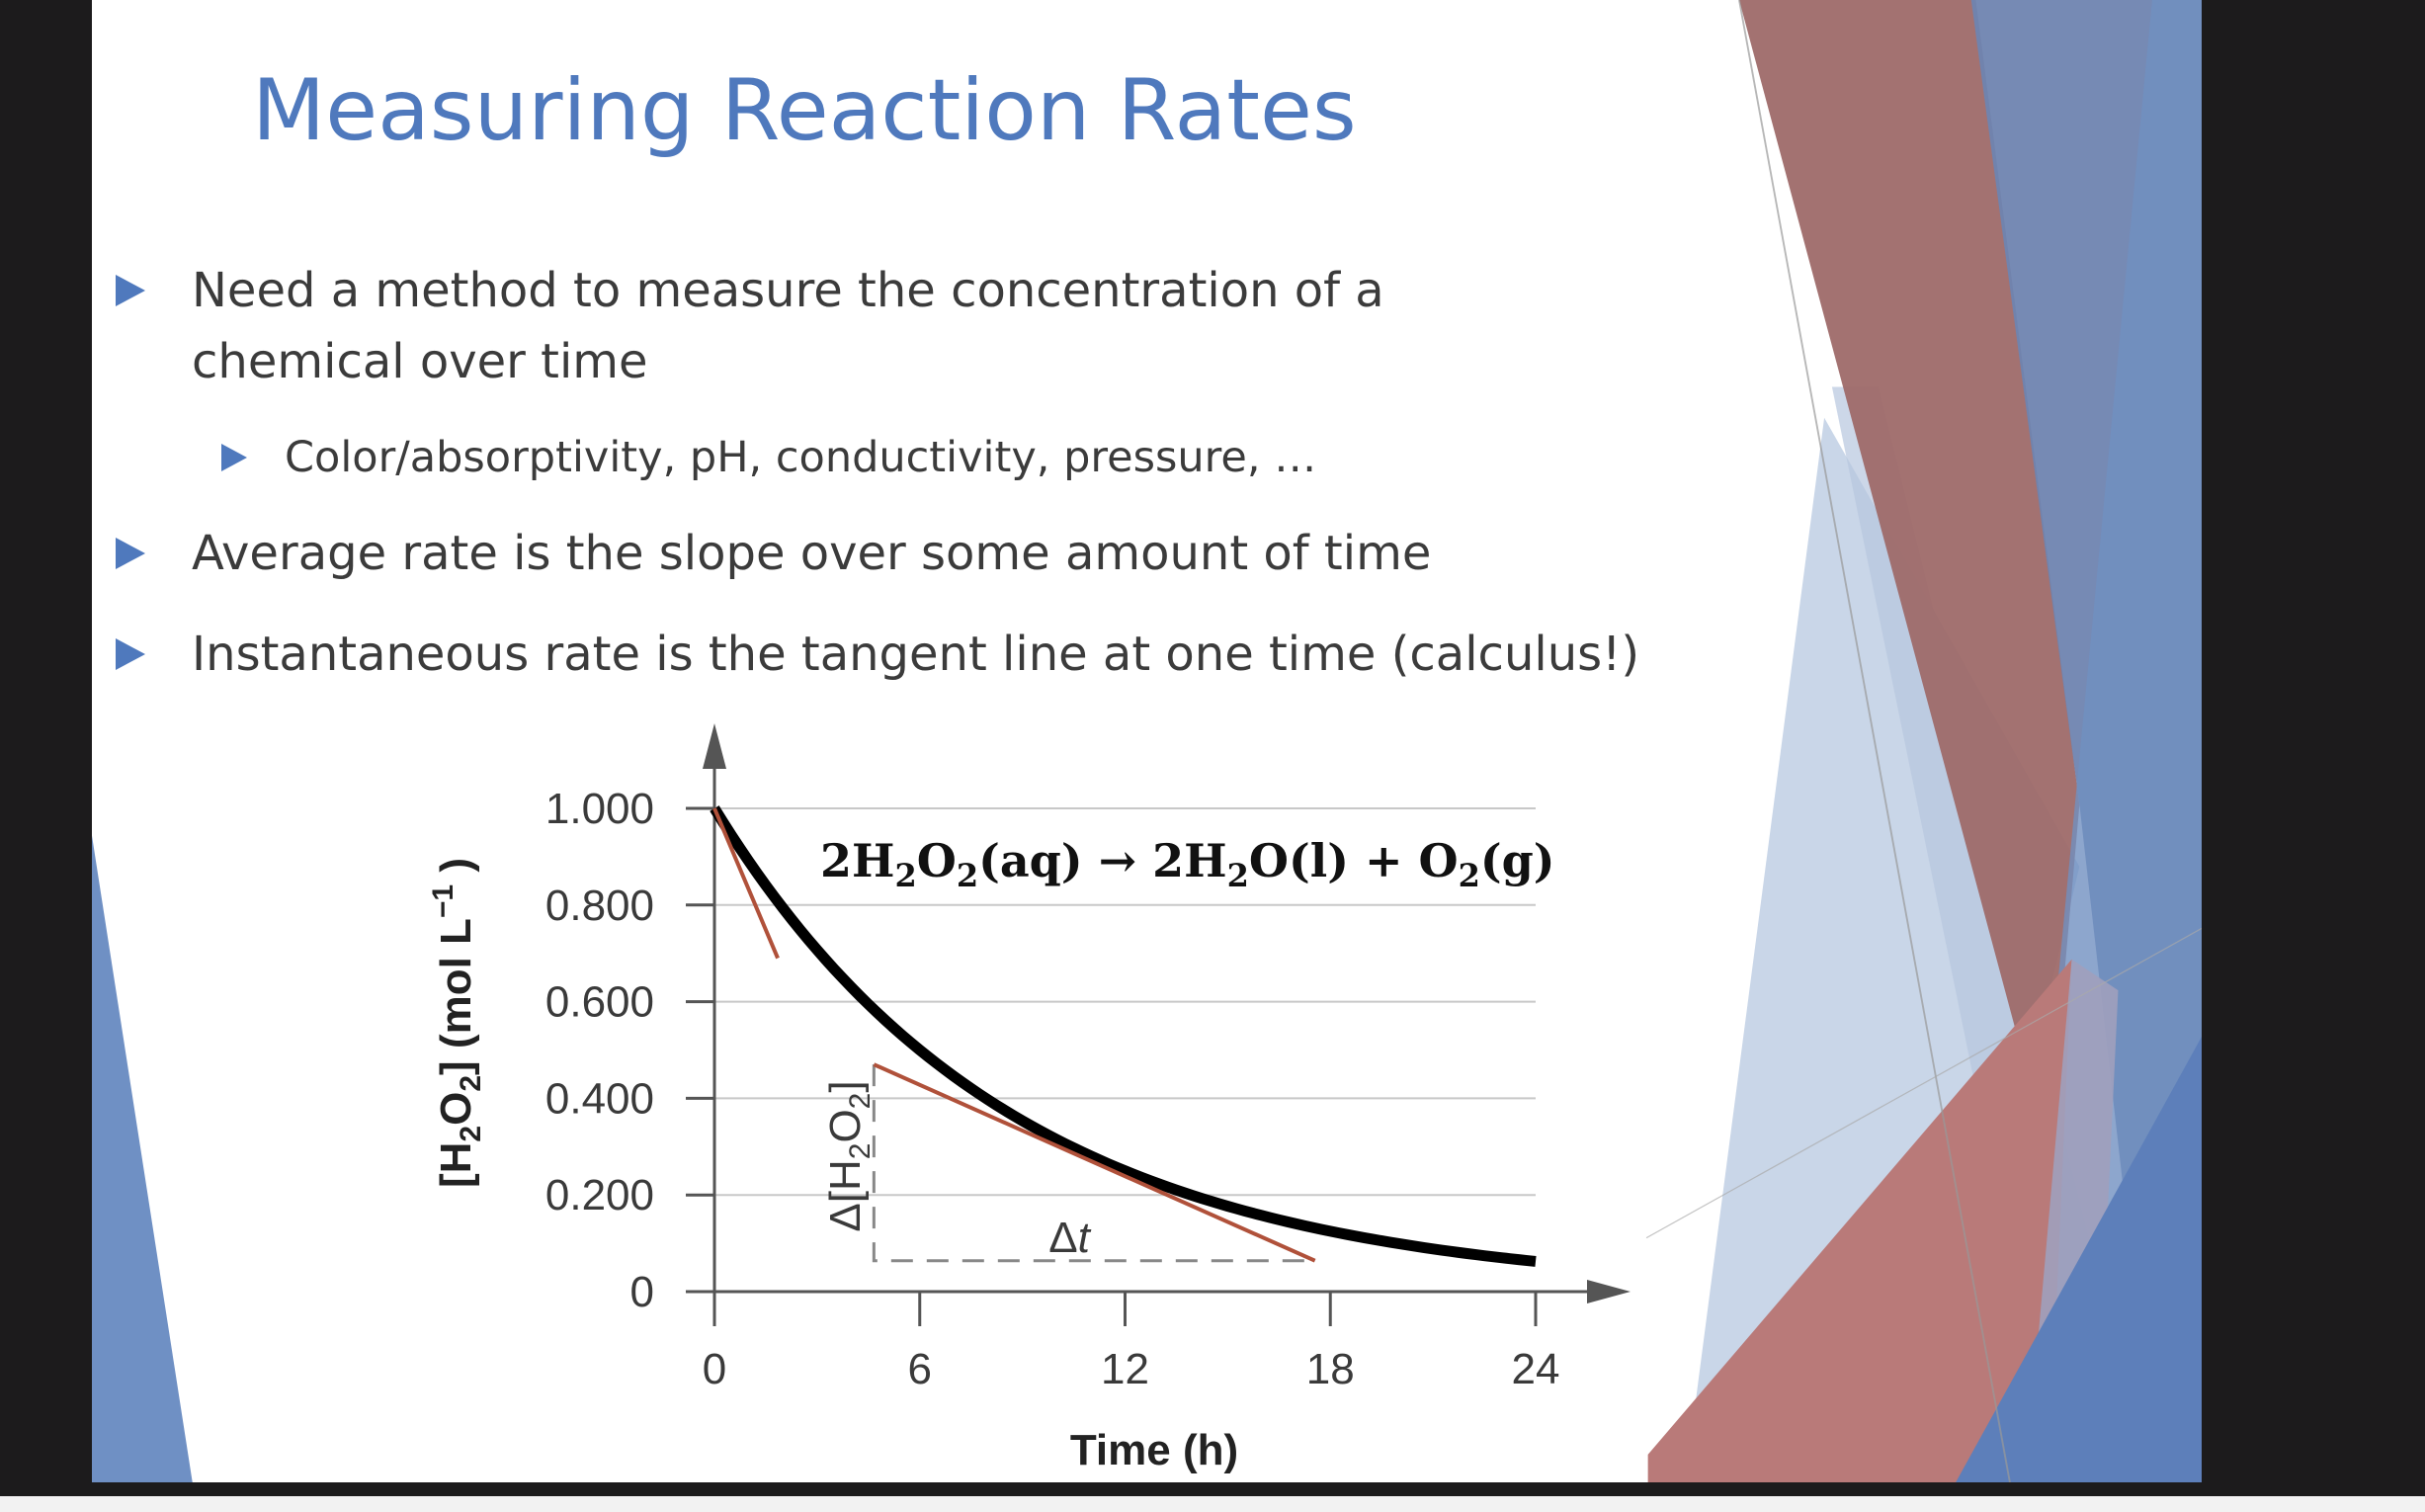 Image resolution: width=2425 pixels, height=1512 pixels. What do you see at coordinates (599, 906) in the screenshot?
I see `y-tick-label: 0.800` at bounding box center [599, 906].